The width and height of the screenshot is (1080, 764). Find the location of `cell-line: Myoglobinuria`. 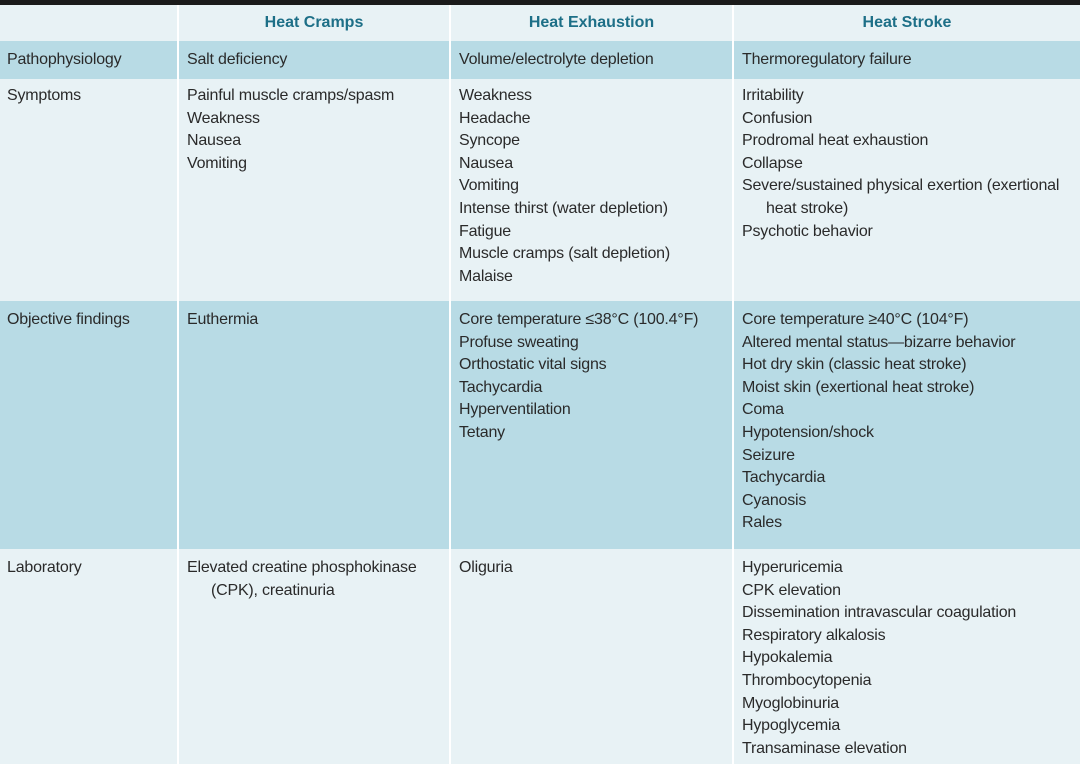

cell-line: Myoglobinuria is located at coordinates (791, 703).